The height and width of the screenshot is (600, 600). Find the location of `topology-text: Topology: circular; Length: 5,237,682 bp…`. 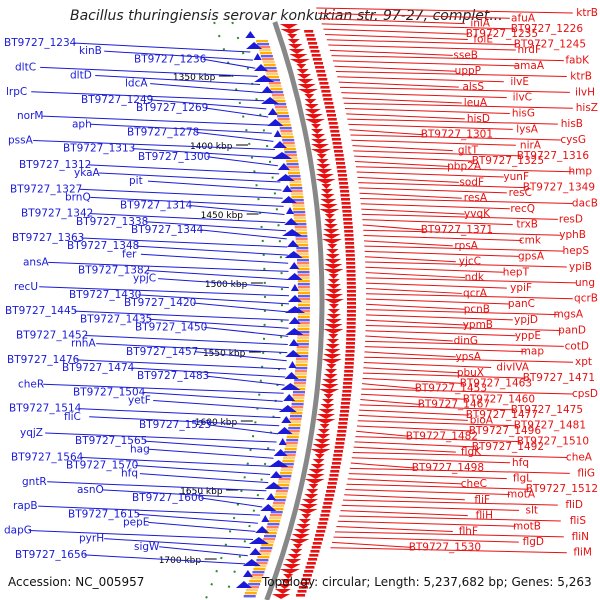

topology-text: Topology: circular; Length: 5,237,682 bp… is located at coordinates (427, 582).